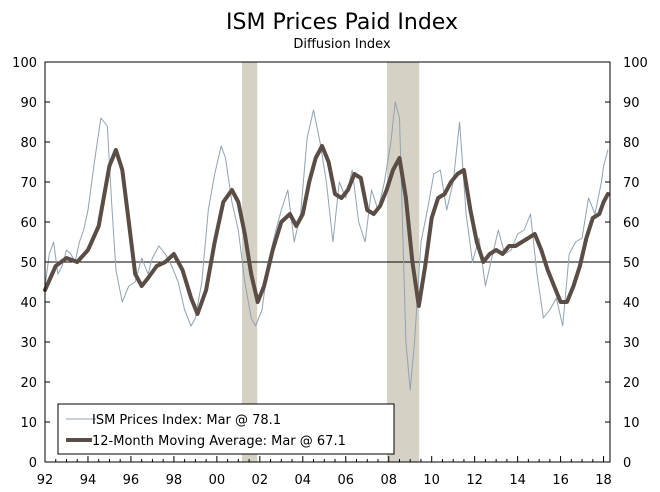 Image resolution: width=660 pixels, height=492 pixels. What do you see at coordinates (631, 263) in the screenshot?
I see `y-tick-label-right: 50` at bounding box center [631, 263].